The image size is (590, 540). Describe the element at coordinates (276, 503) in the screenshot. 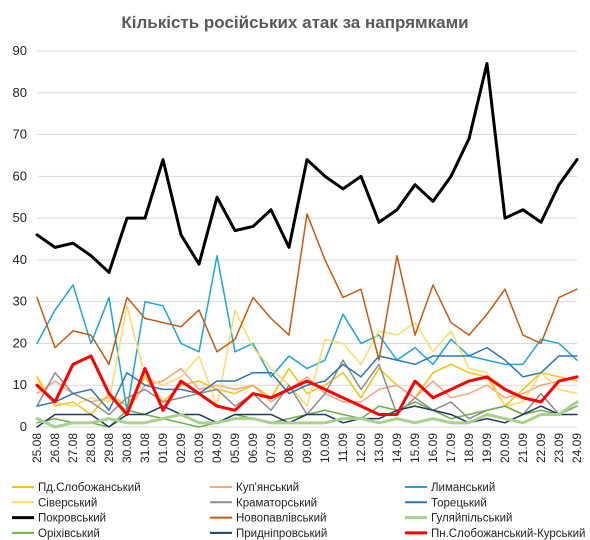

I see `legend-label: Краматорський` at that location.